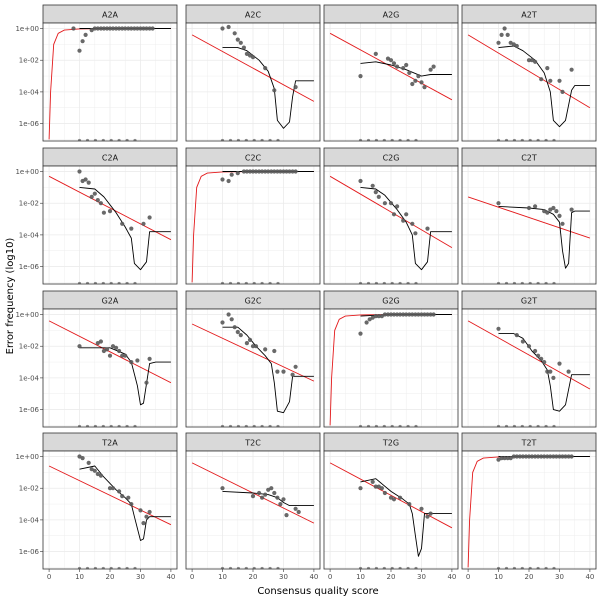  I want to click on facet-strip-label: C2G, so click(391, 158).